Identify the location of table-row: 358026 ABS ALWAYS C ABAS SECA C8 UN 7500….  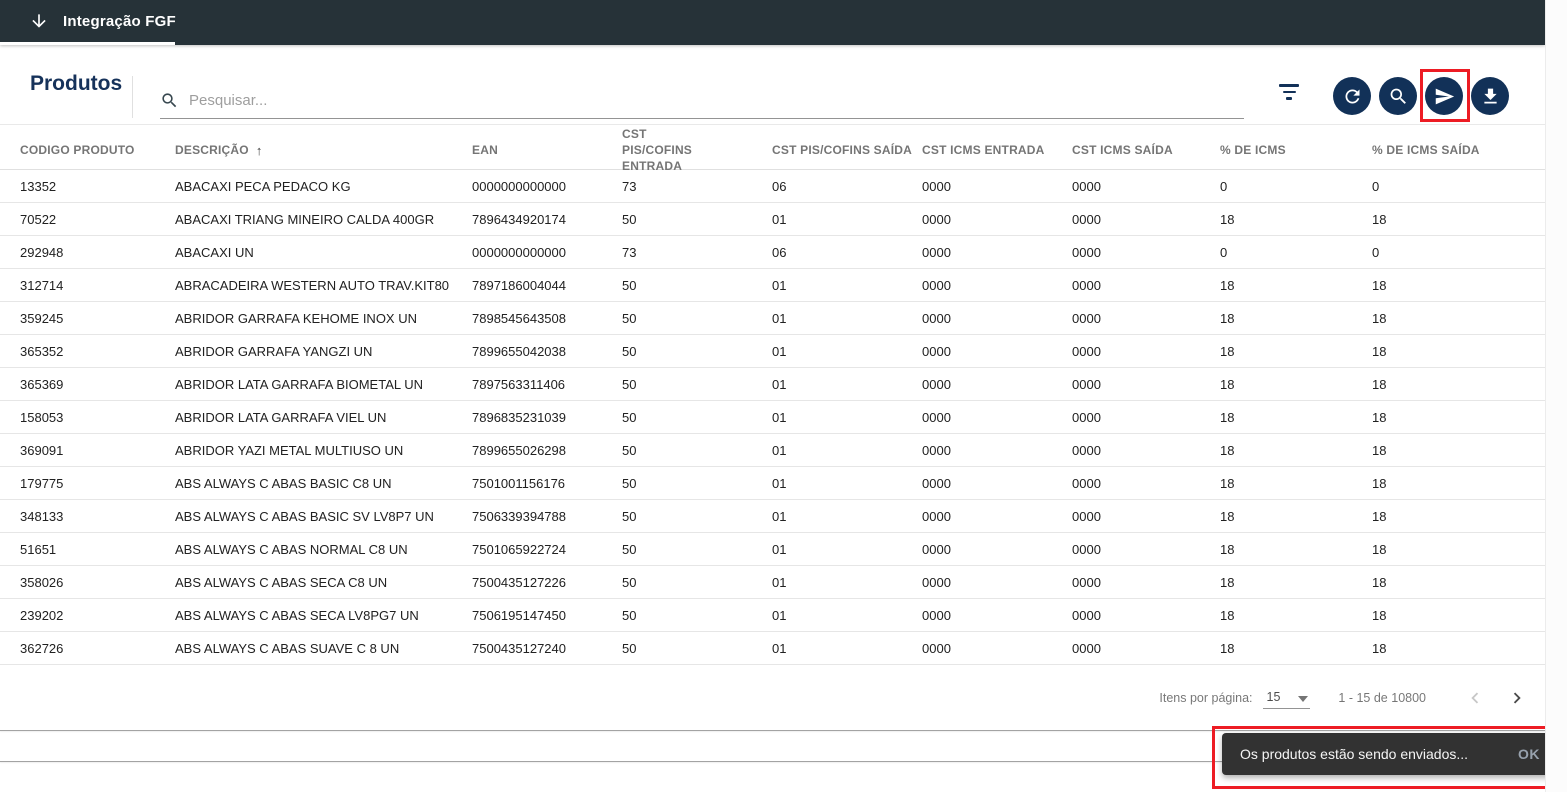
(772, 582).